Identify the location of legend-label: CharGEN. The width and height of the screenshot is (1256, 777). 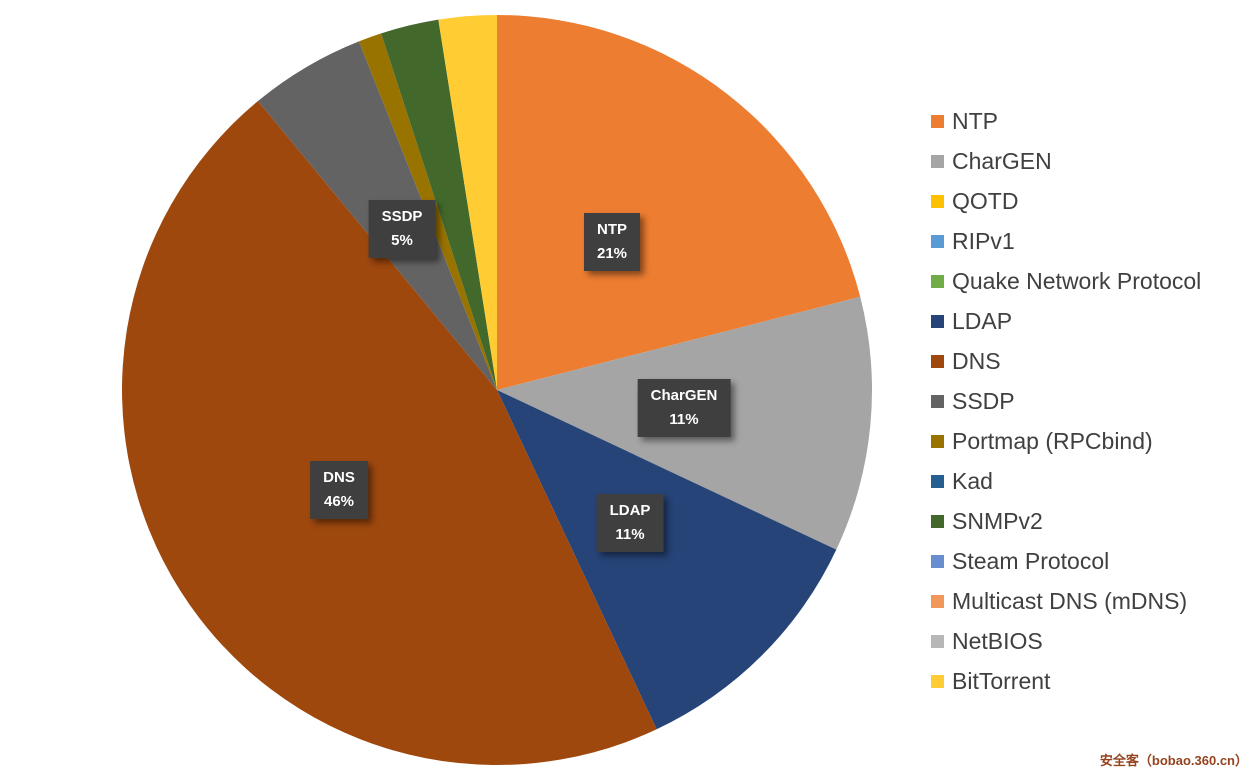
(1002, 160).